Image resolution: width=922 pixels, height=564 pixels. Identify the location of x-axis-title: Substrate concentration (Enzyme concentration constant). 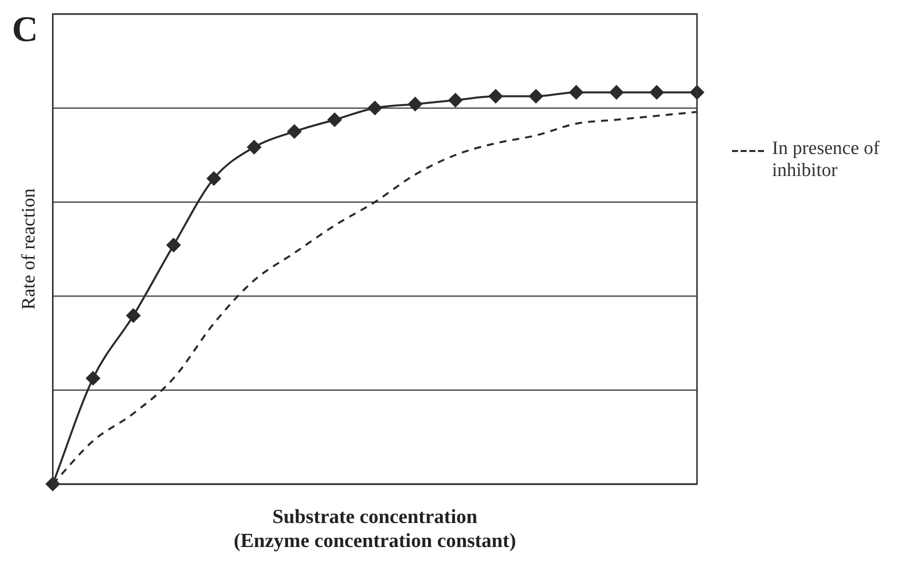
(375, 529).